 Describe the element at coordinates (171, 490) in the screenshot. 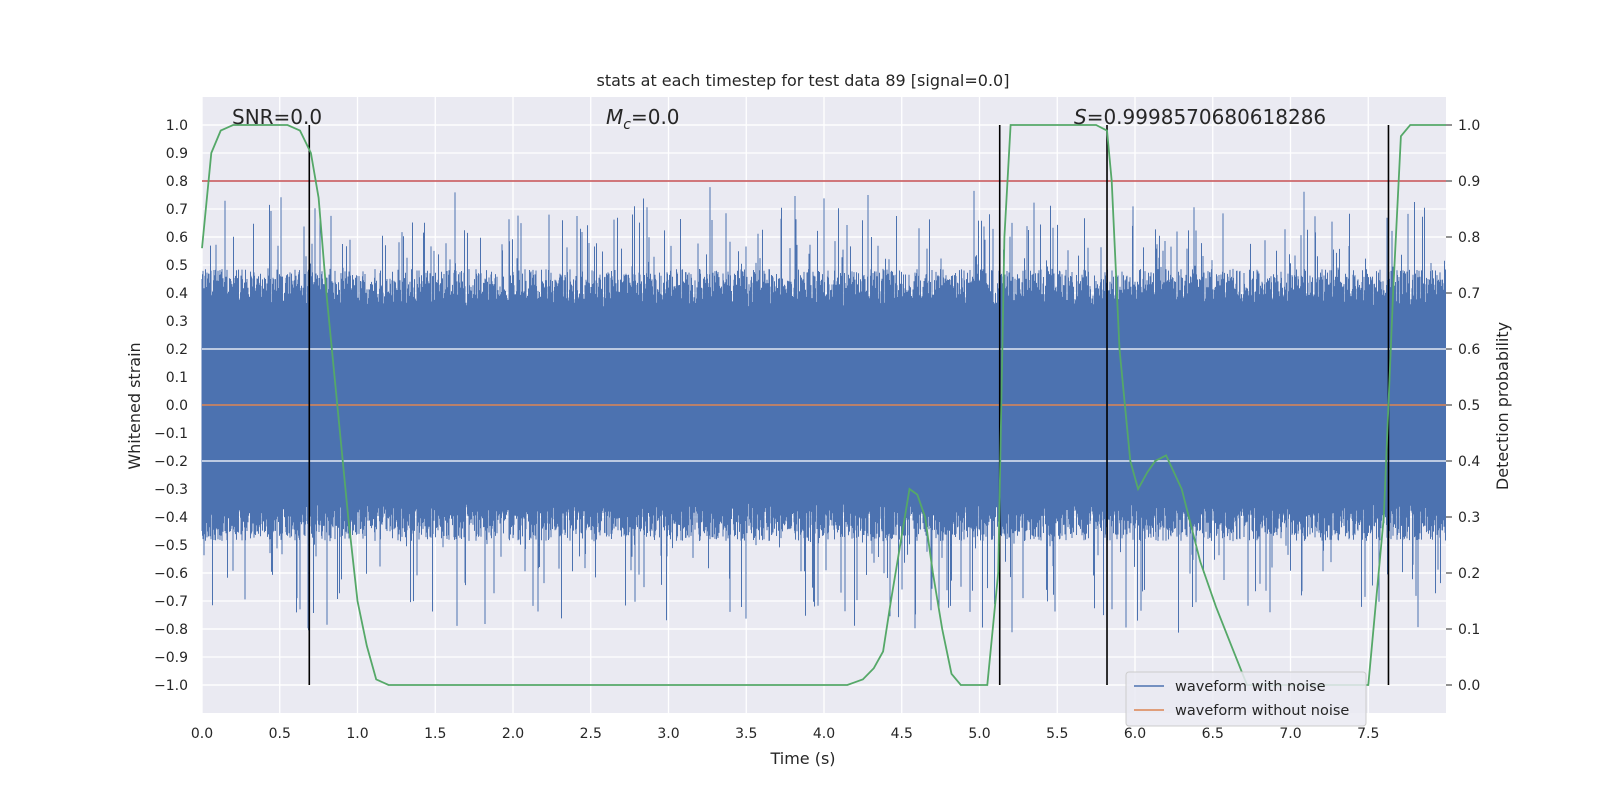

I see `y-tick-label: −0.3` at that location.